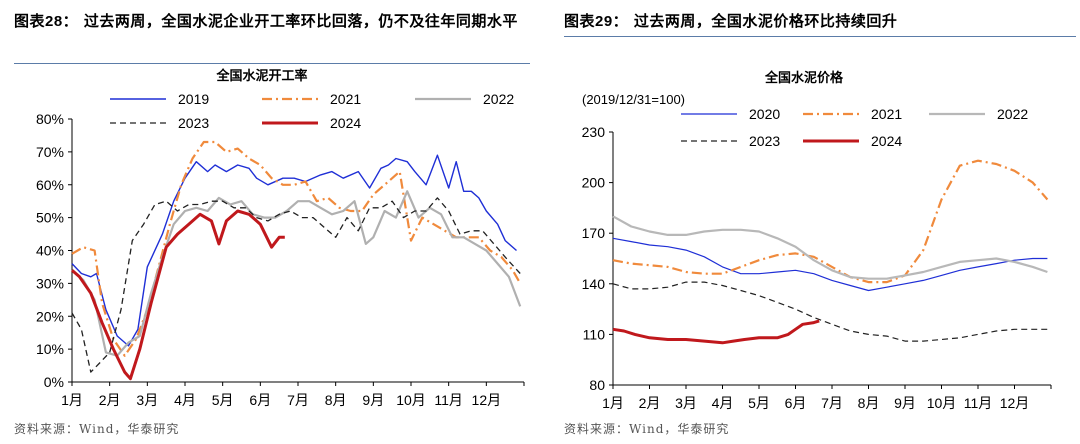  What do you see at coordinates (594, 132) in the screenshot?
I see `y-tick-label: 230` at bounding box center [594, 132].